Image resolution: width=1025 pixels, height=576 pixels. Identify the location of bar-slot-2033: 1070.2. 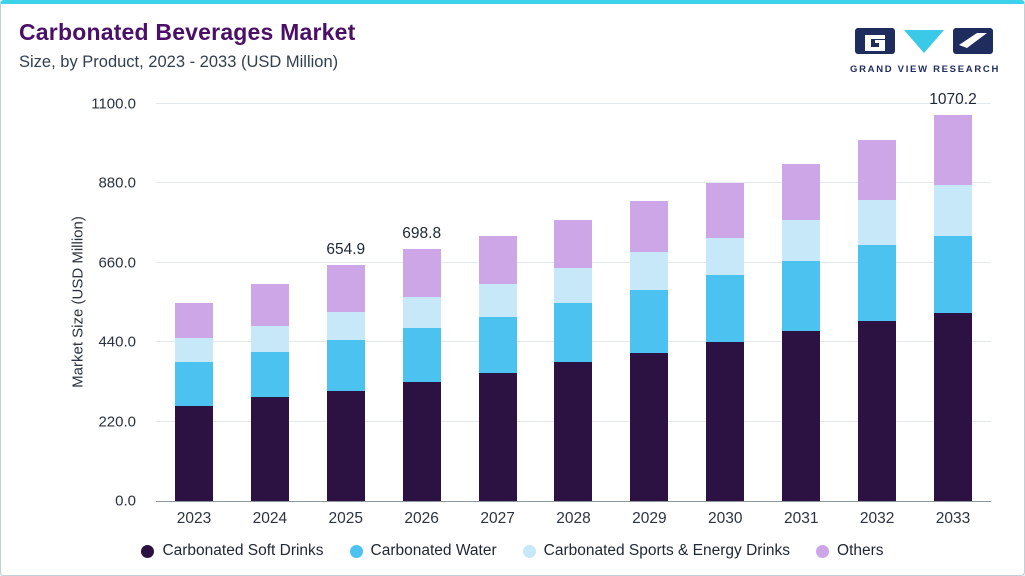
(953, 296).